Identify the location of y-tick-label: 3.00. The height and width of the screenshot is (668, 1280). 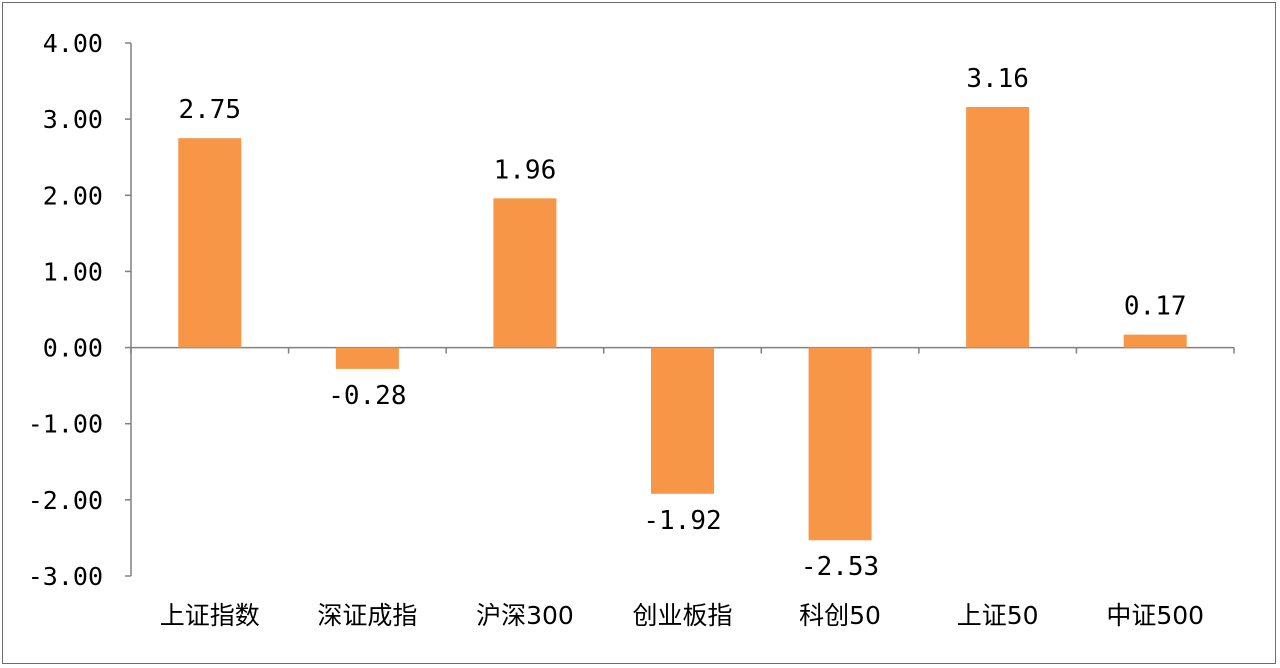
(73, 119).